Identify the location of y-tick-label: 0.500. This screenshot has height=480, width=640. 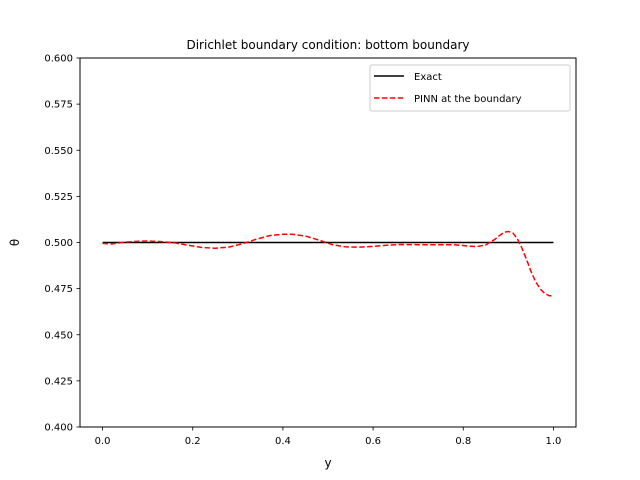
(58, 243).